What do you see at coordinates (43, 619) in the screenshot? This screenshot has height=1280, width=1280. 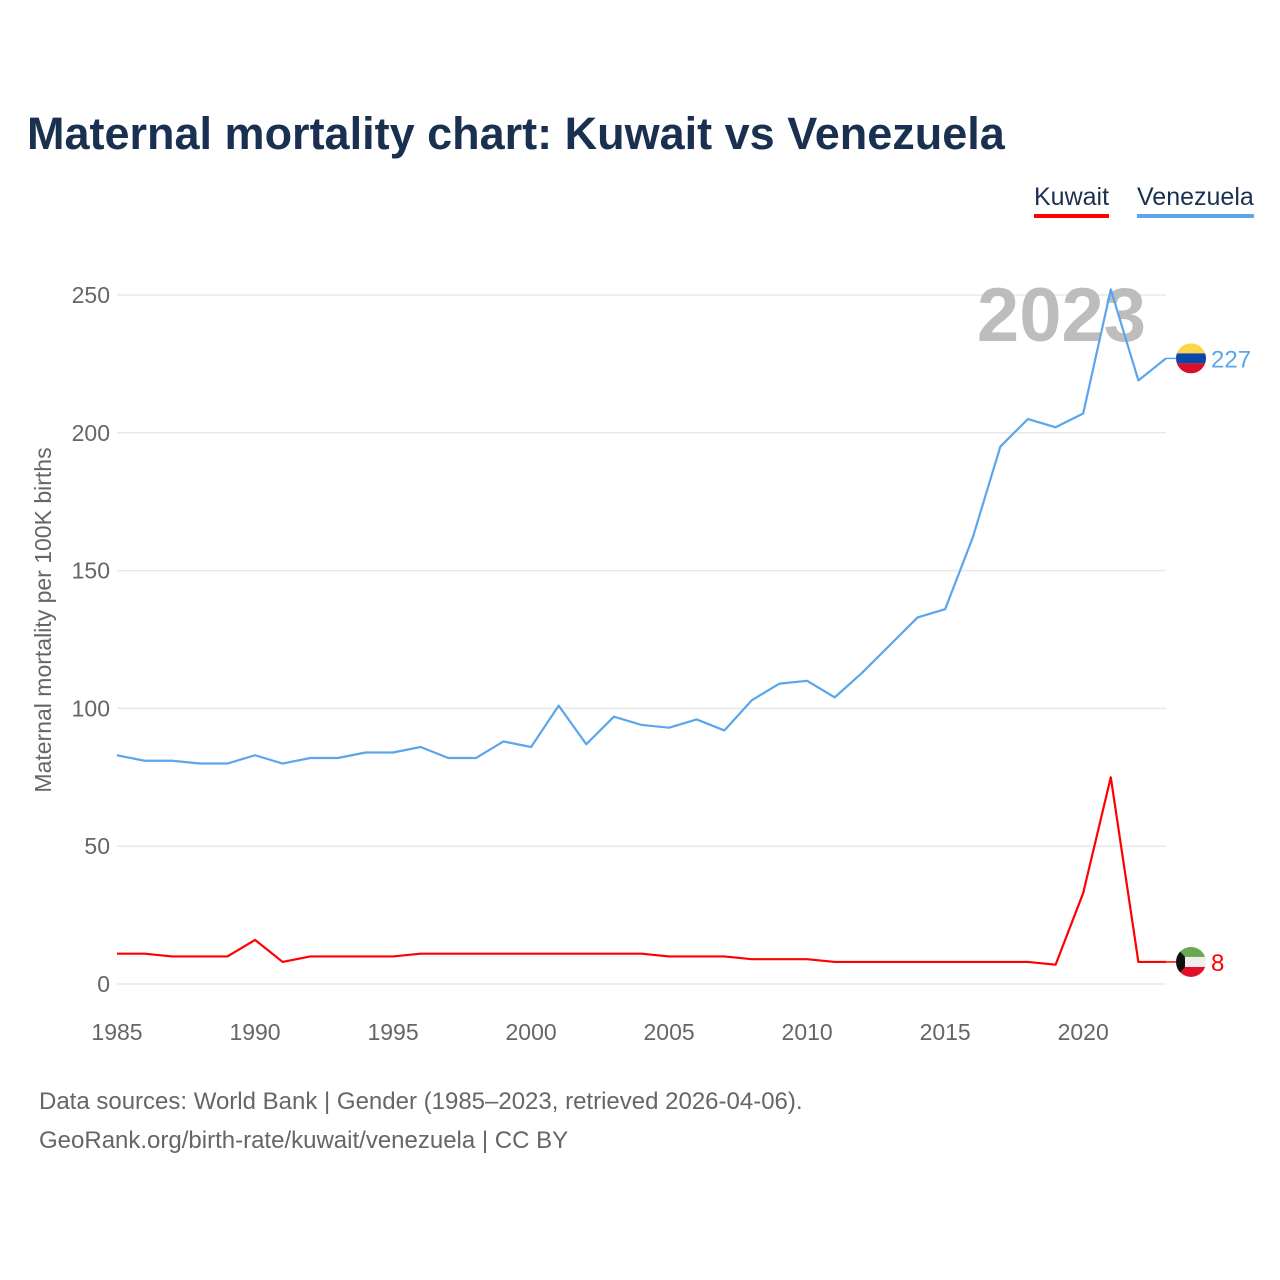 I see `y-axis-label: Maternal mortality per 100K births` at bounding box center [43, 619].